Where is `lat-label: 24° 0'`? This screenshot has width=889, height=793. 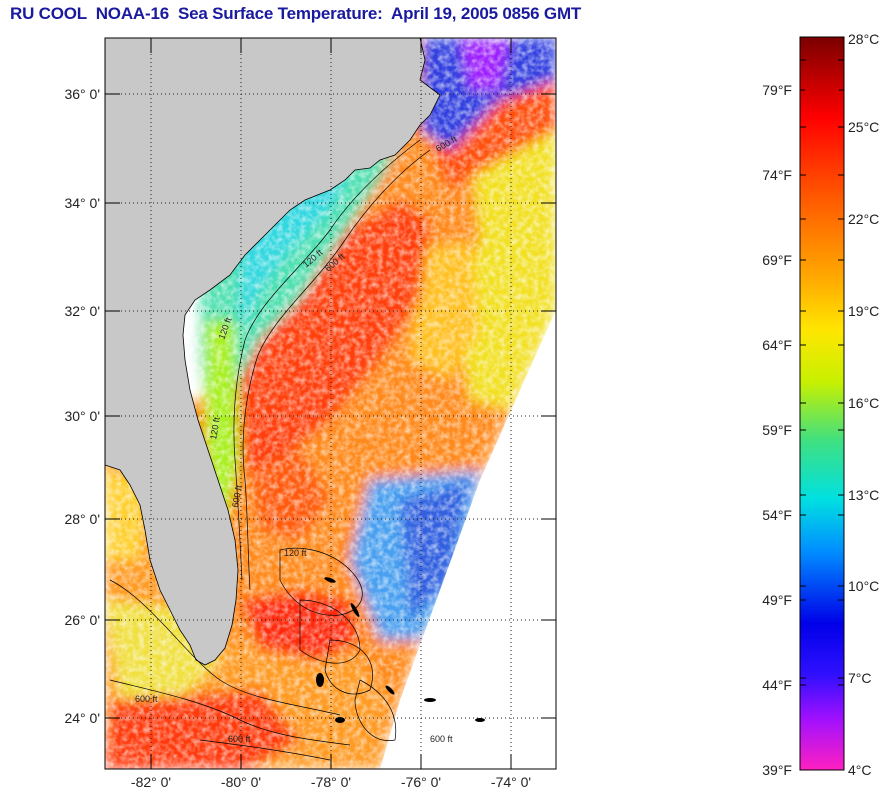 lat-label: 24° 0' is located at coordinates (82, 718).